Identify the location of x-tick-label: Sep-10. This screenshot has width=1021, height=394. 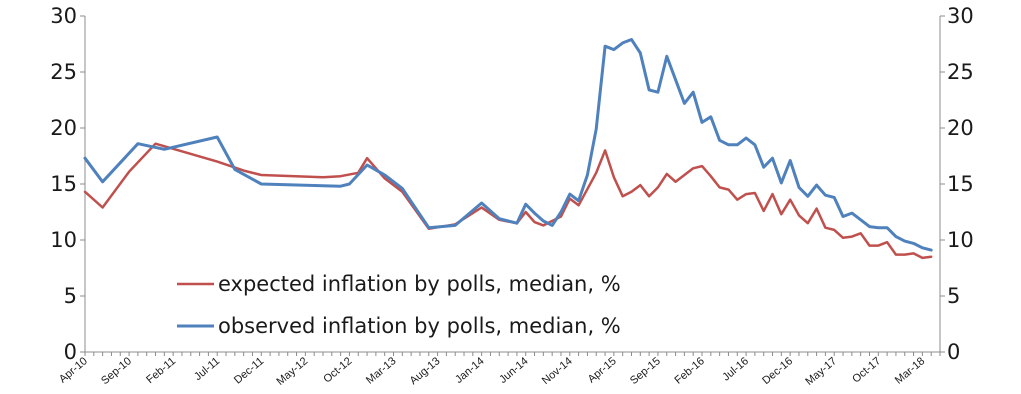
(116, 371).